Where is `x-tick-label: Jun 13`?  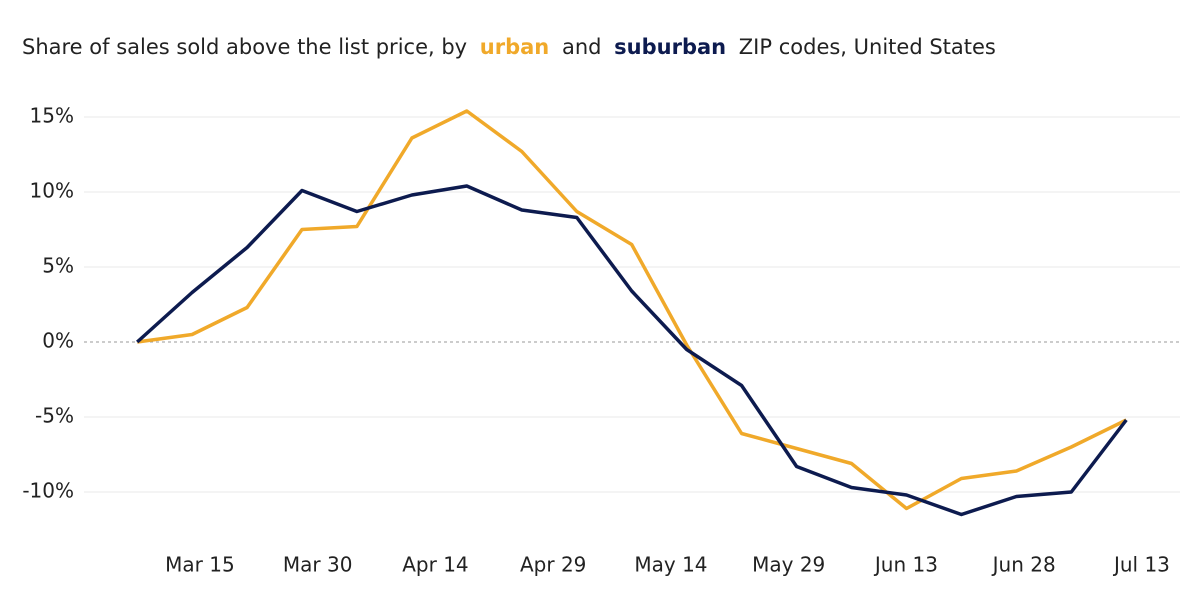 x-tick-label: Jun 13 is located at coordinates (905, 565).